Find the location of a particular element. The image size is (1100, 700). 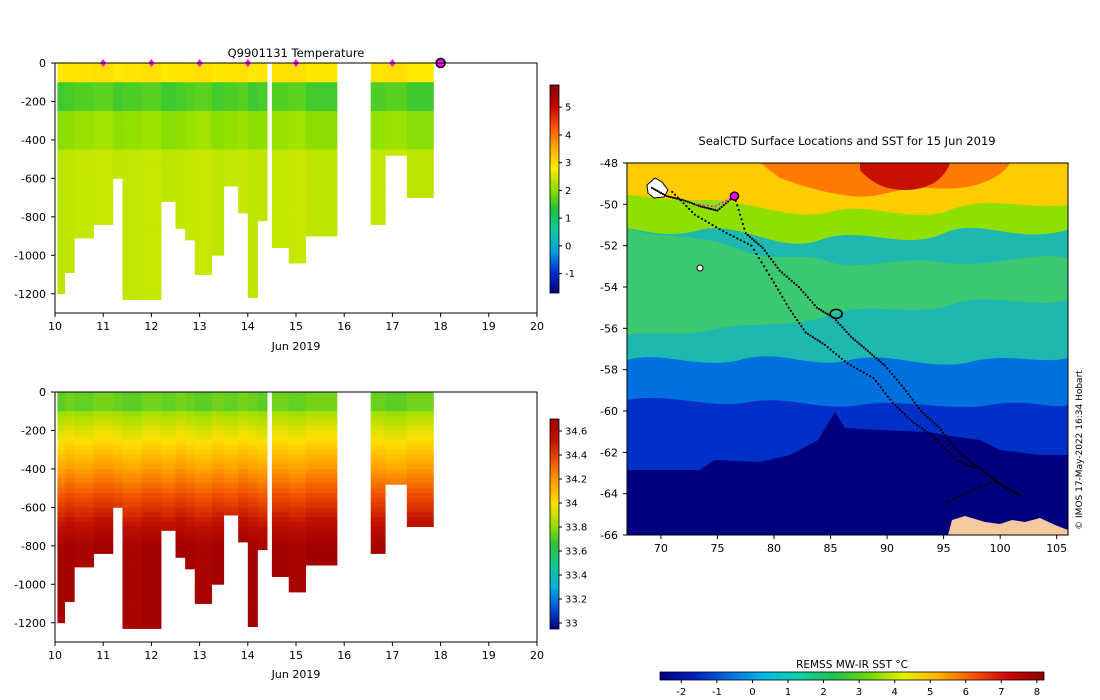

x-tick-label: 95 is located at coordinates (944, 548).